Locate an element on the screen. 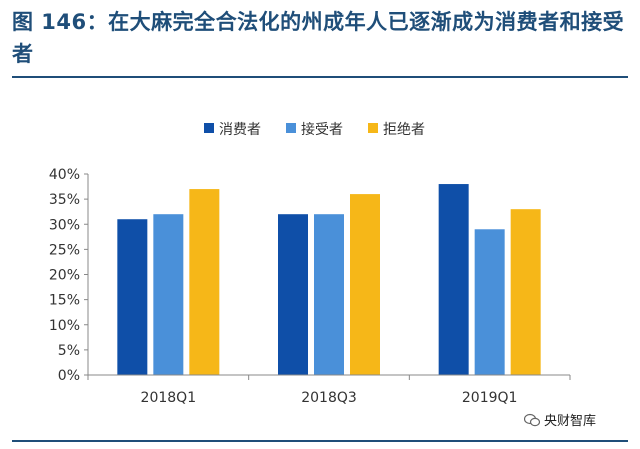  top-rule is located at coordinates (320, 77).